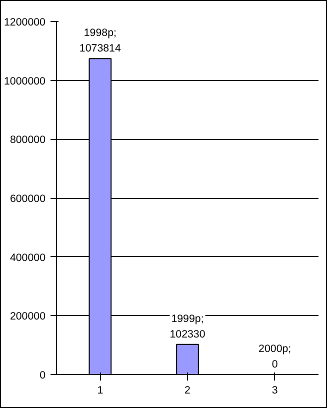 The image size is (329, 410). I want to click on x-tick-label: 2, so click(187, 390).